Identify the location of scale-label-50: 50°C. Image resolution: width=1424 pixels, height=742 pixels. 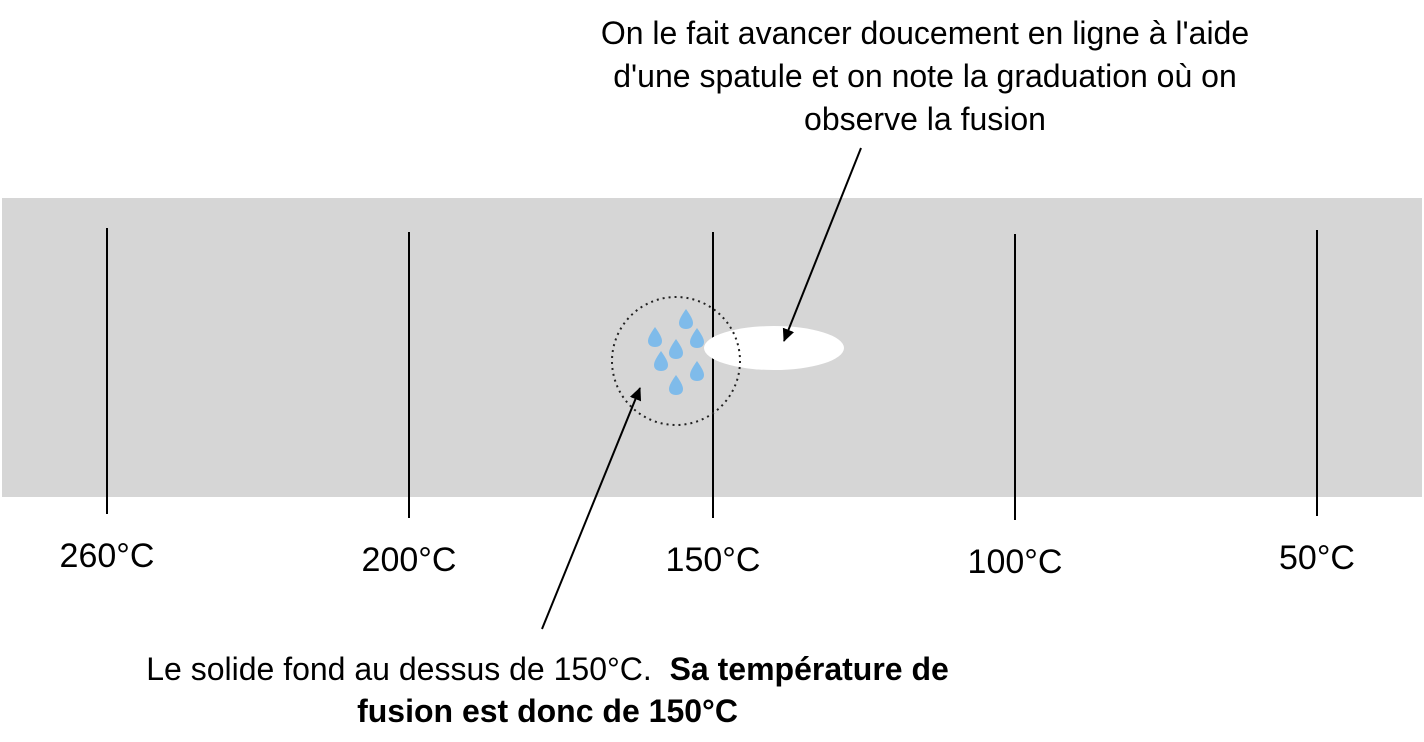
(1317, 558).